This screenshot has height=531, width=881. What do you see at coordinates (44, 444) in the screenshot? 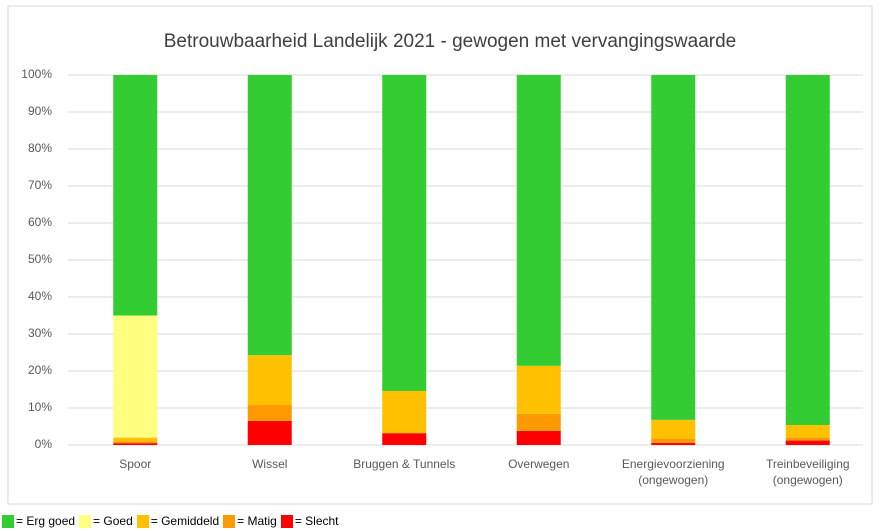
I see `y-tick-label: 0%` at bounding box center [44, 444].